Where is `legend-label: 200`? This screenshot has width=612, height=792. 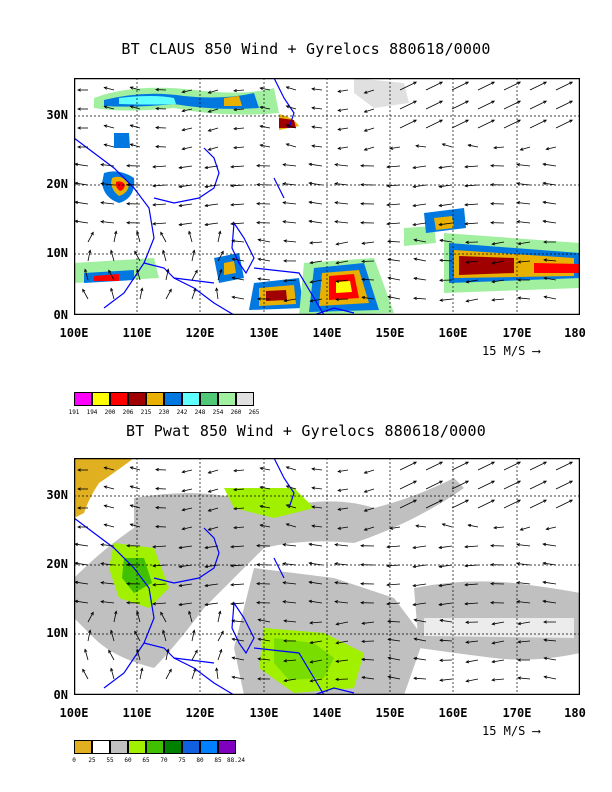 legend-label: 200 is located at coordinates (110, 412).